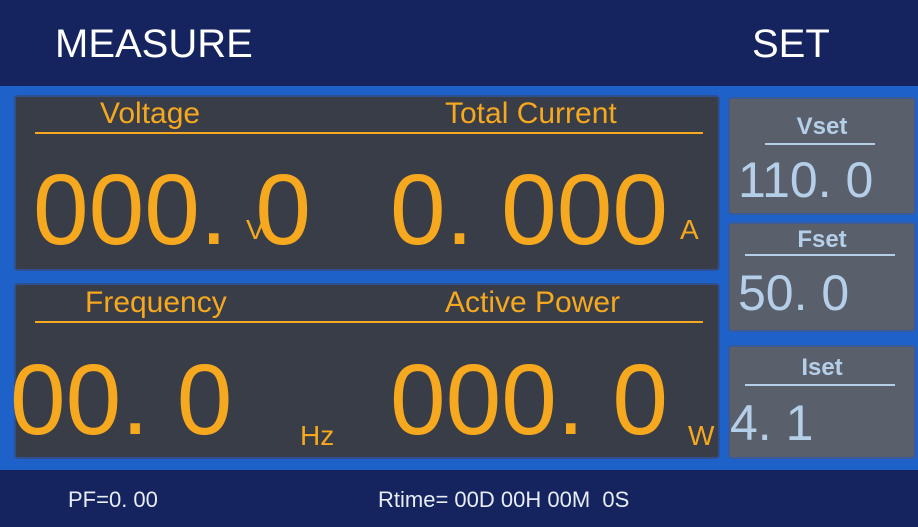 This screenshot has height=527, width=918. What do you see at coordinates (822, 367) in the screenshot?
I see `set-label: Iset` at bounding box center [822, 367].